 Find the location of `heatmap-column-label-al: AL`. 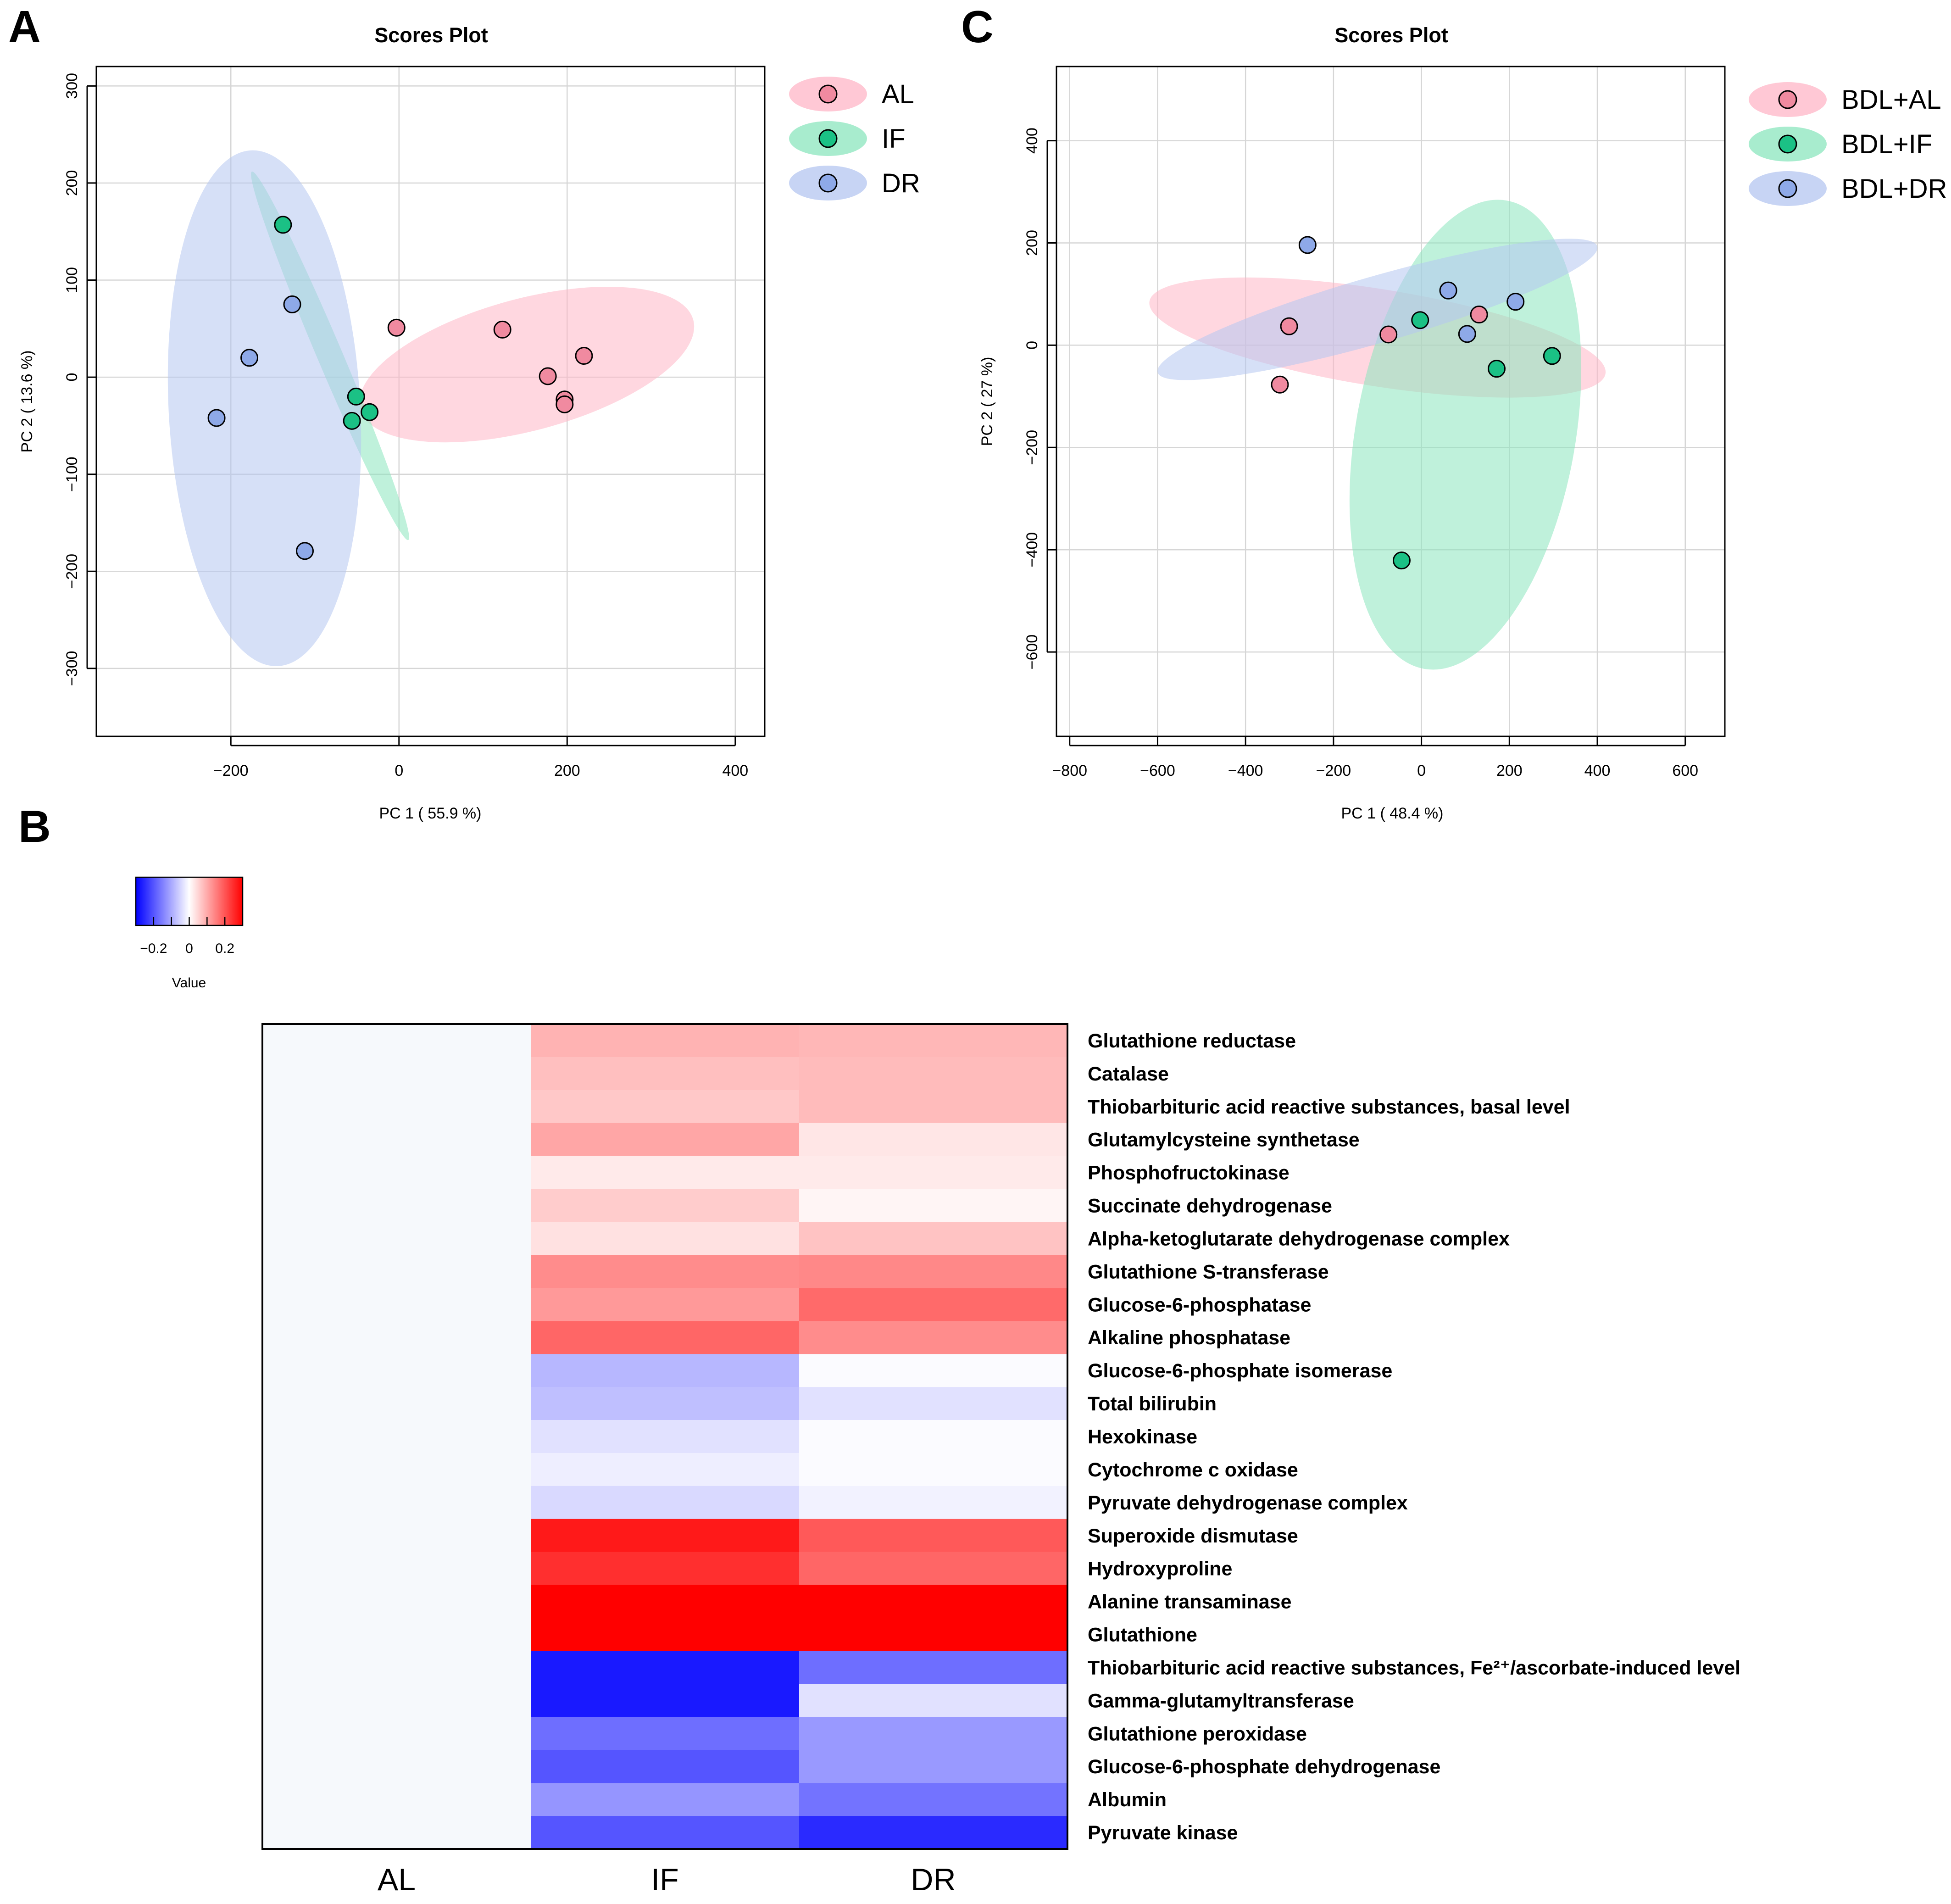

heatmap-column-label-al: AL is located at coordinates (397, 1879).